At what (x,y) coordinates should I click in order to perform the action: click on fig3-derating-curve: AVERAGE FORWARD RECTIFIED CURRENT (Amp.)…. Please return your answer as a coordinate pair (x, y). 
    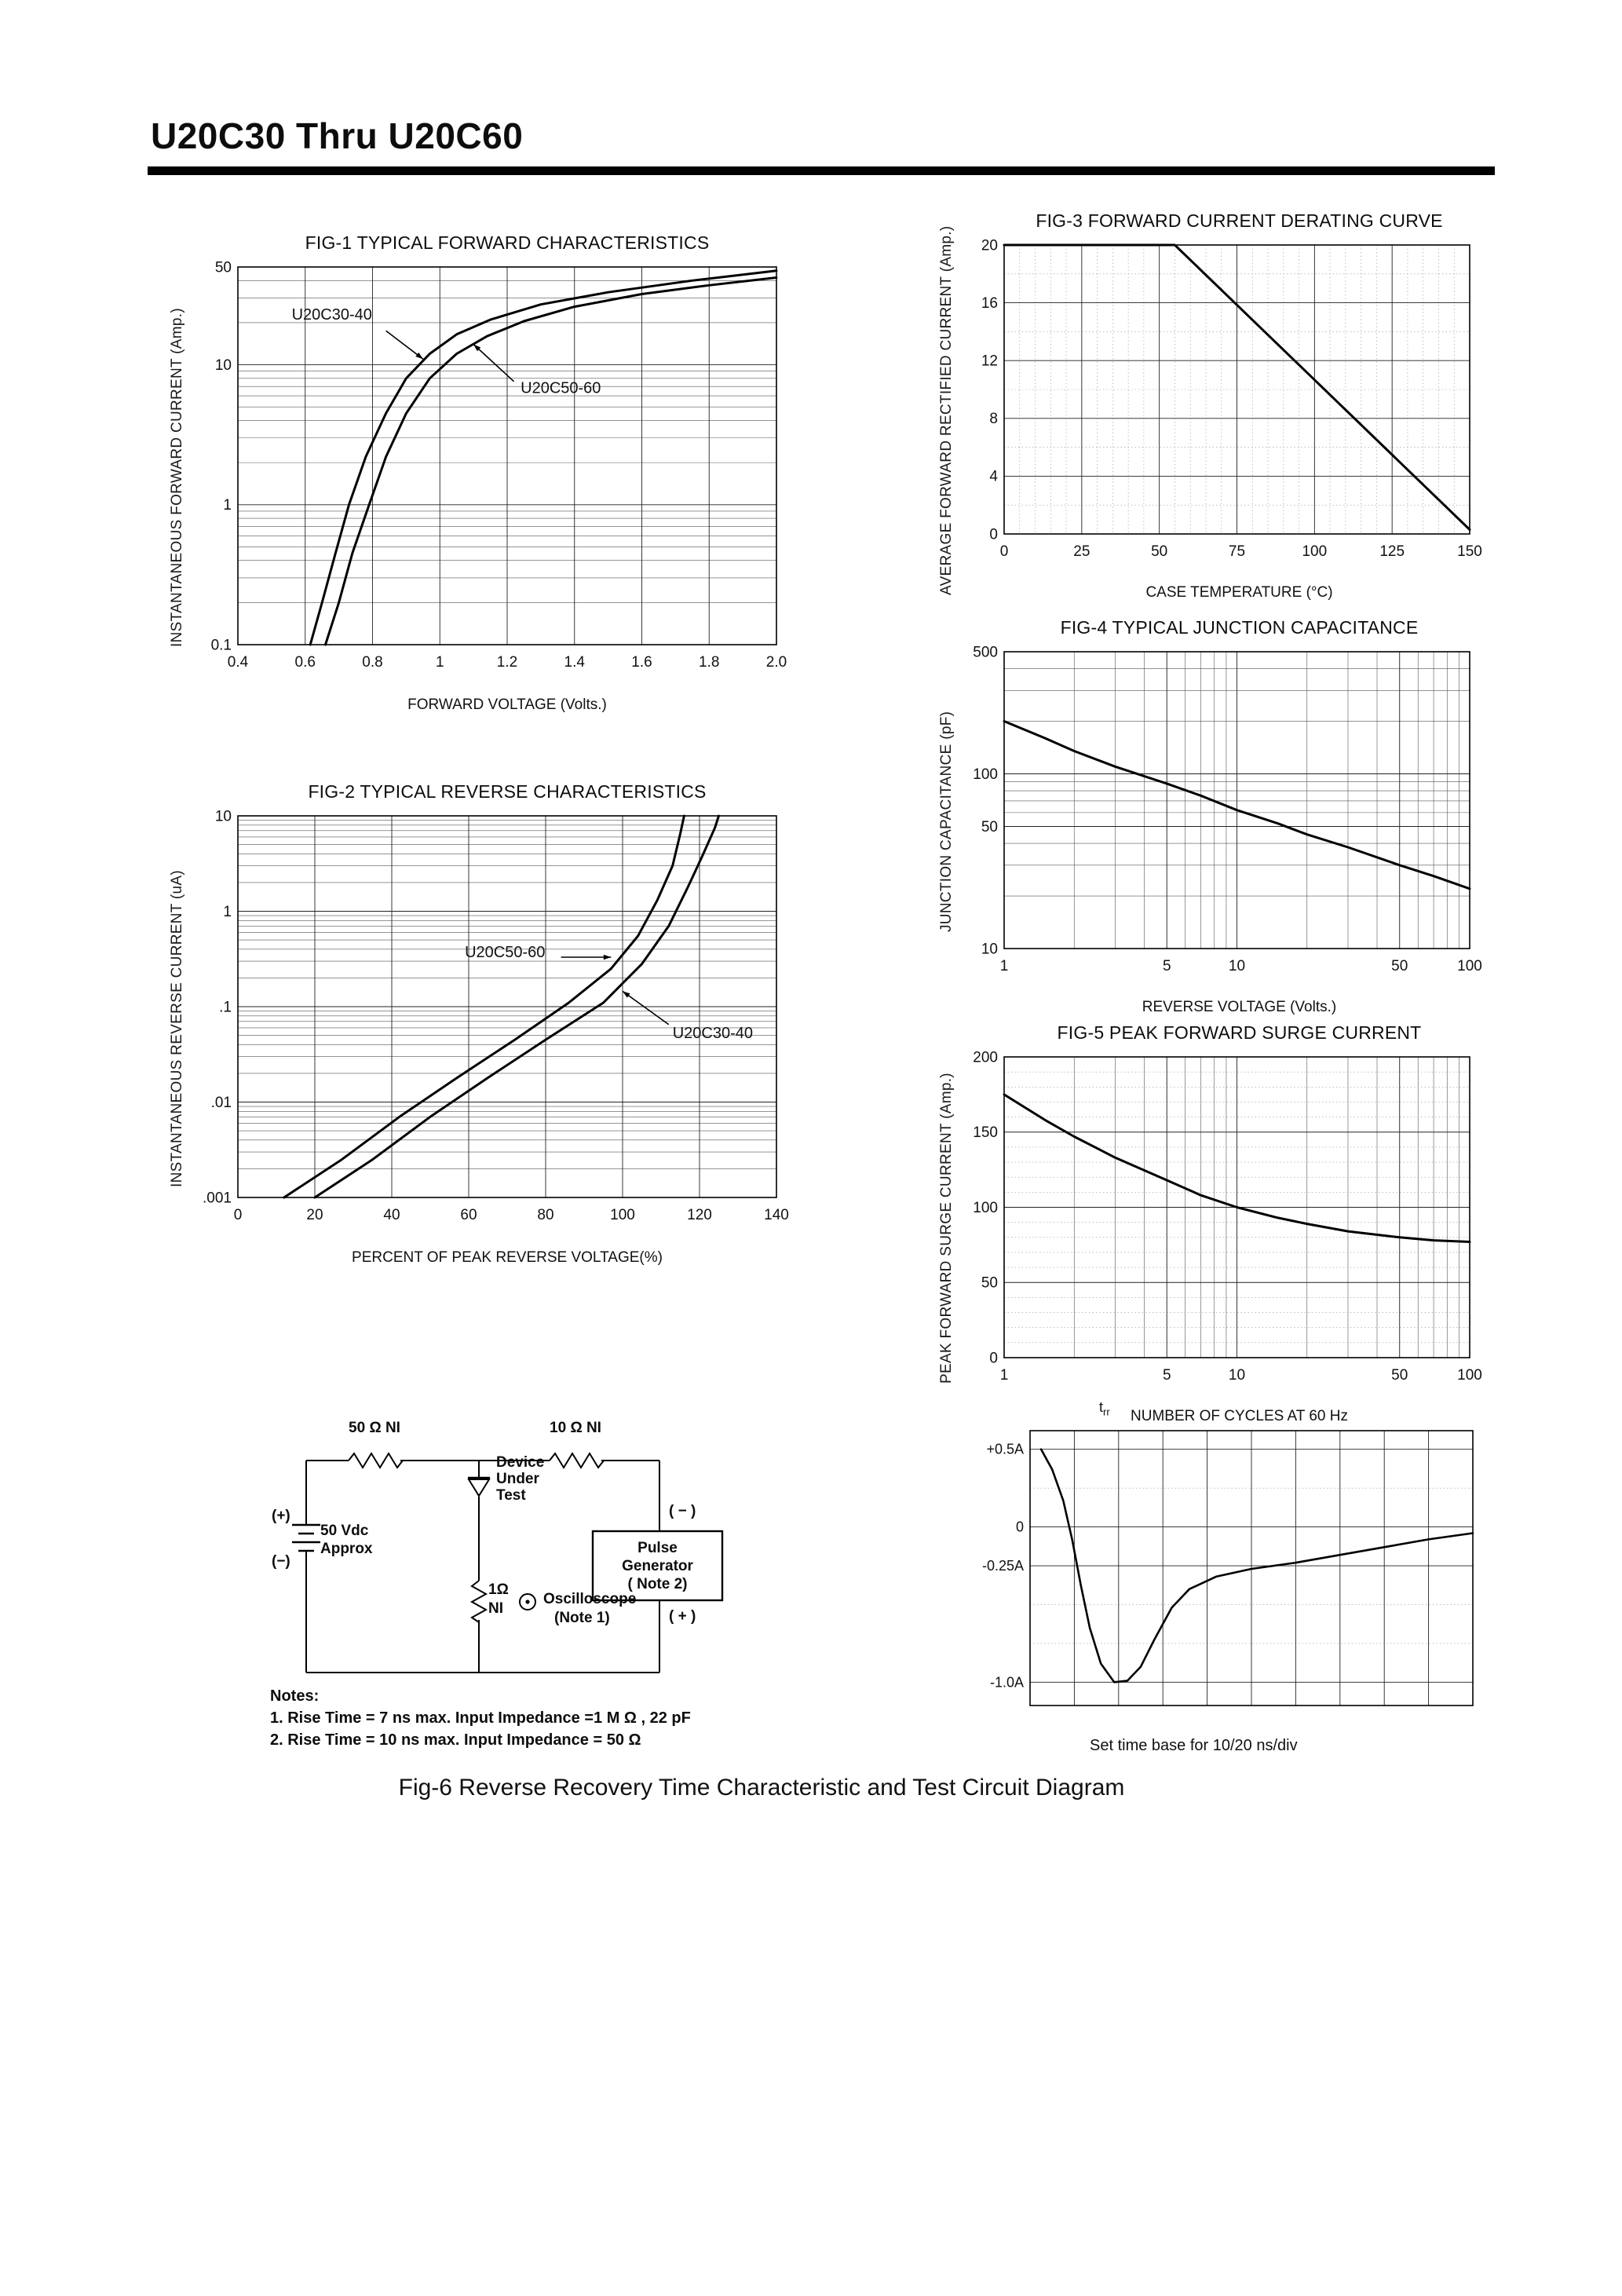
    Looking at the image, I should click on (1207, 411).